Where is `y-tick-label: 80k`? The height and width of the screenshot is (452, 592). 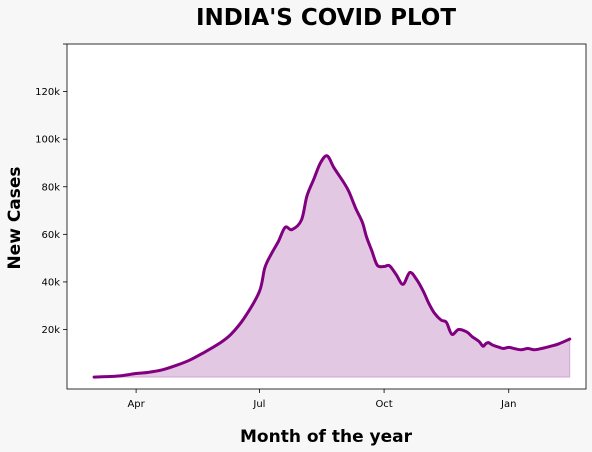 y-tick-label: 80k is located at coordinates (50, 187).